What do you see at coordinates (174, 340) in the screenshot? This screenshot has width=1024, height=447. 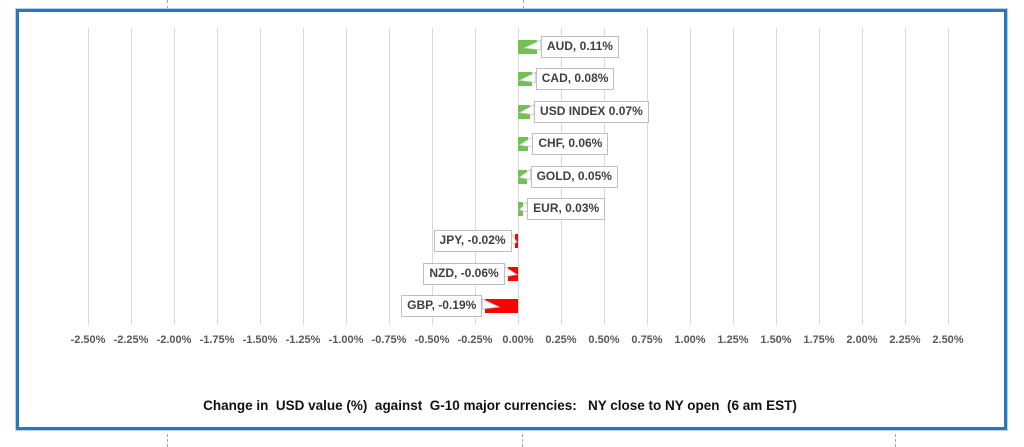 I see `x-axis-tick-label: -2.00%` at bounding box center [174, 340].